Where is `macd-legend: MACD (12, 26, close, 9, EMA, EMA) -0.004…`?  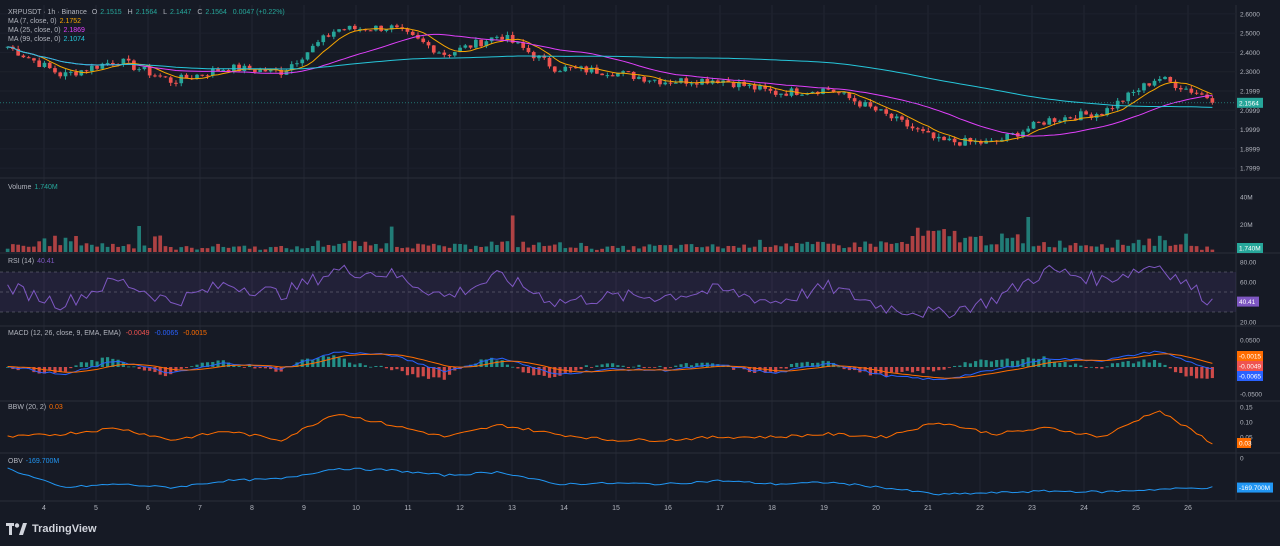 macd-legend: MACD (12, 26, close, 9, EMA, EMA) -0.004… is located at coordinates (109, 333).